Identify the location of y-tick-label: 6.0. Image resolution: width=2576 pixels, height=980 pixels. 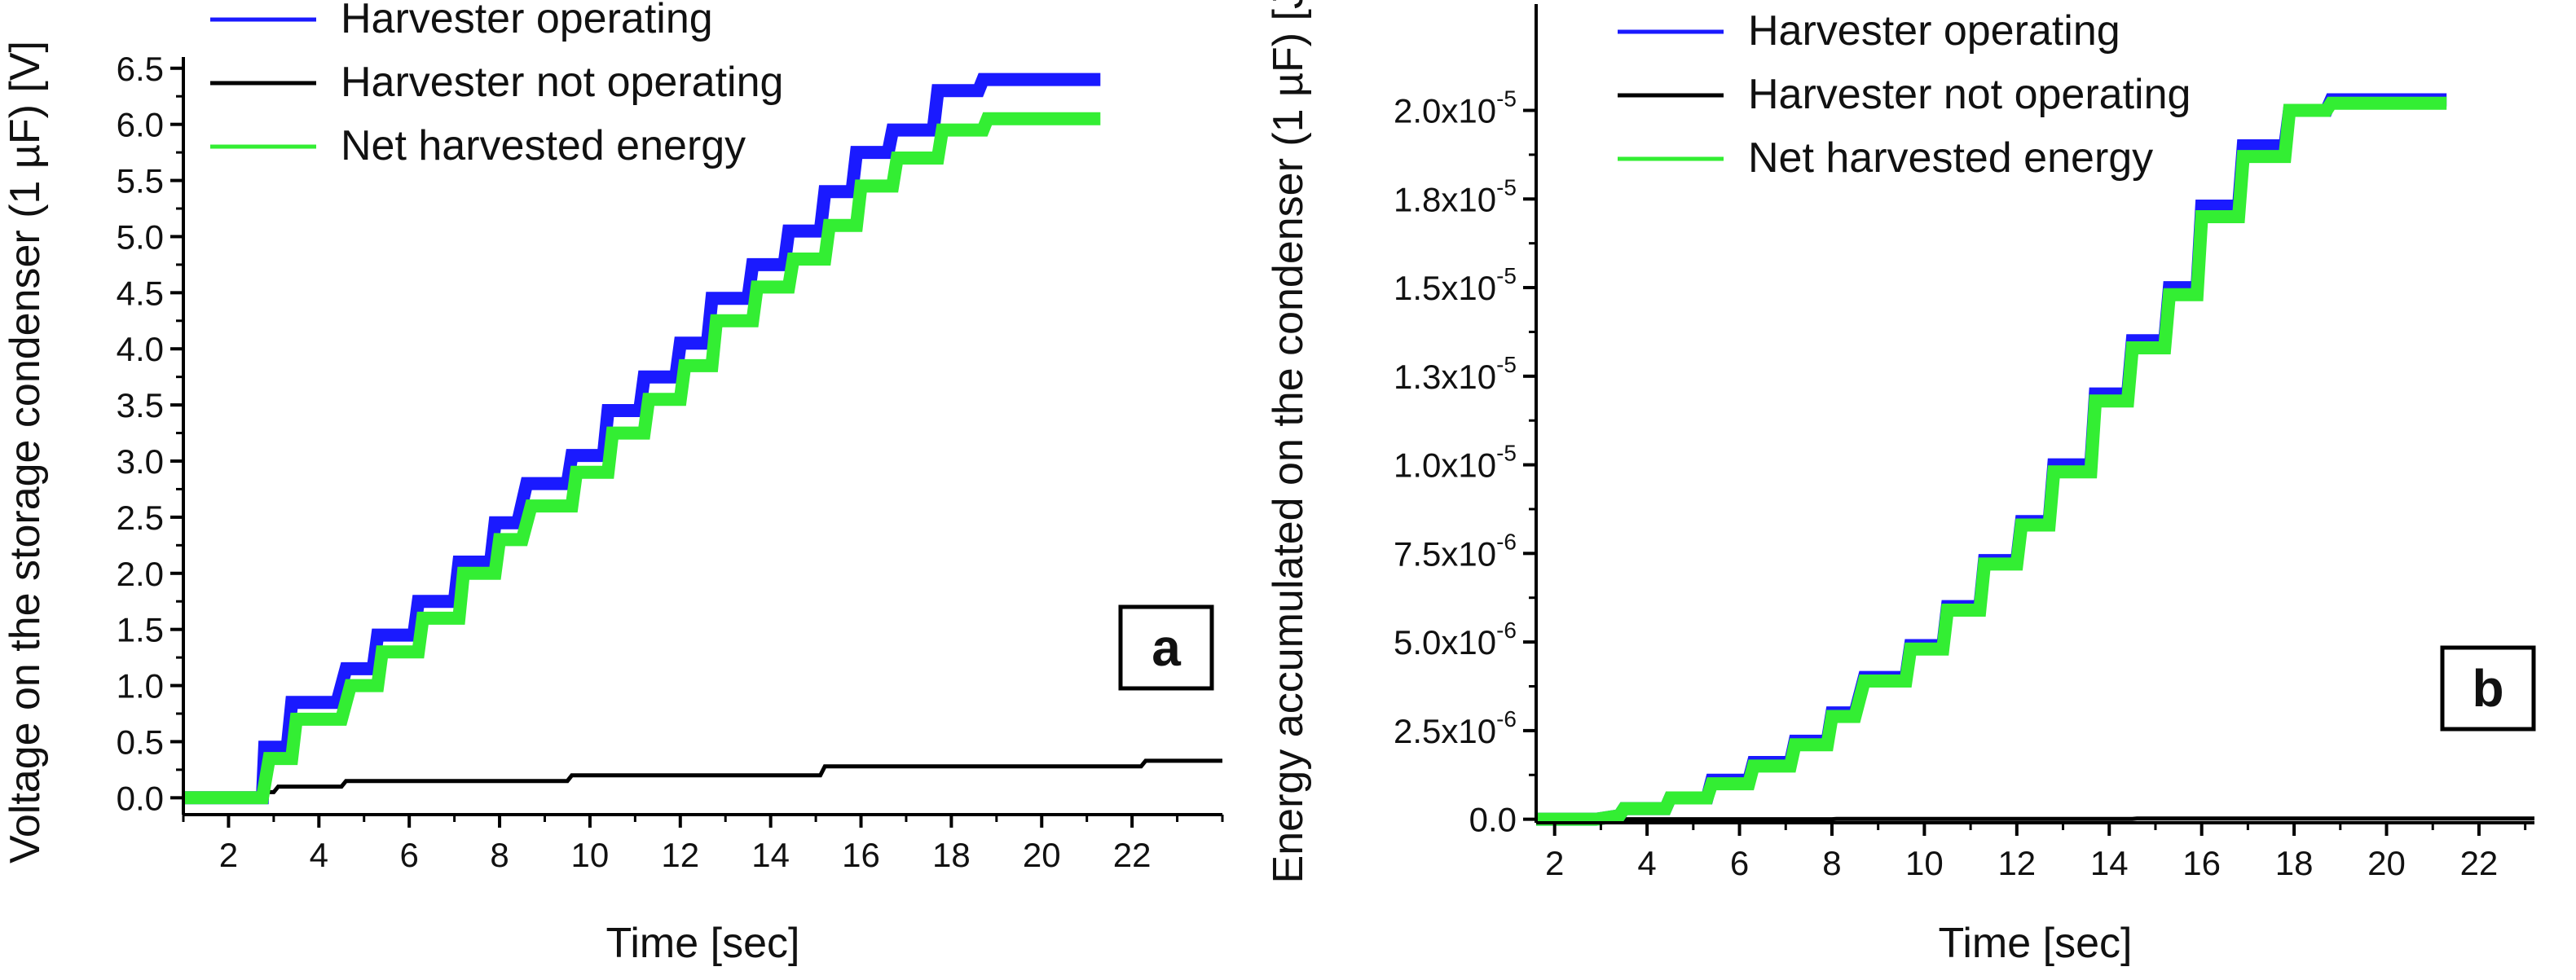
(140, 125).